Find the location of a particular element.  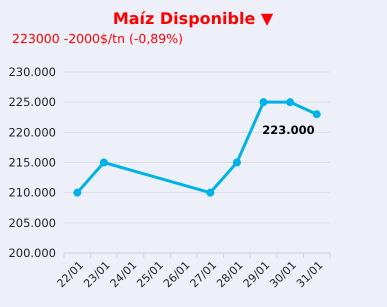

y-tick-label: 220.000 is located at coordinates (32, 132).